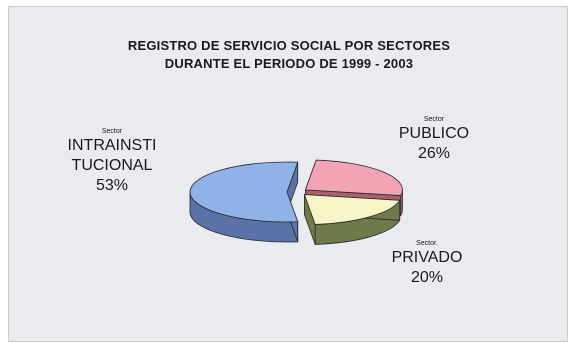 This screenshot has width=577, height=350. What do you see at coordinates (434, 119) in the screenshot?
I see `label-publico-sector: Sector` at bounding box center [434, 119].